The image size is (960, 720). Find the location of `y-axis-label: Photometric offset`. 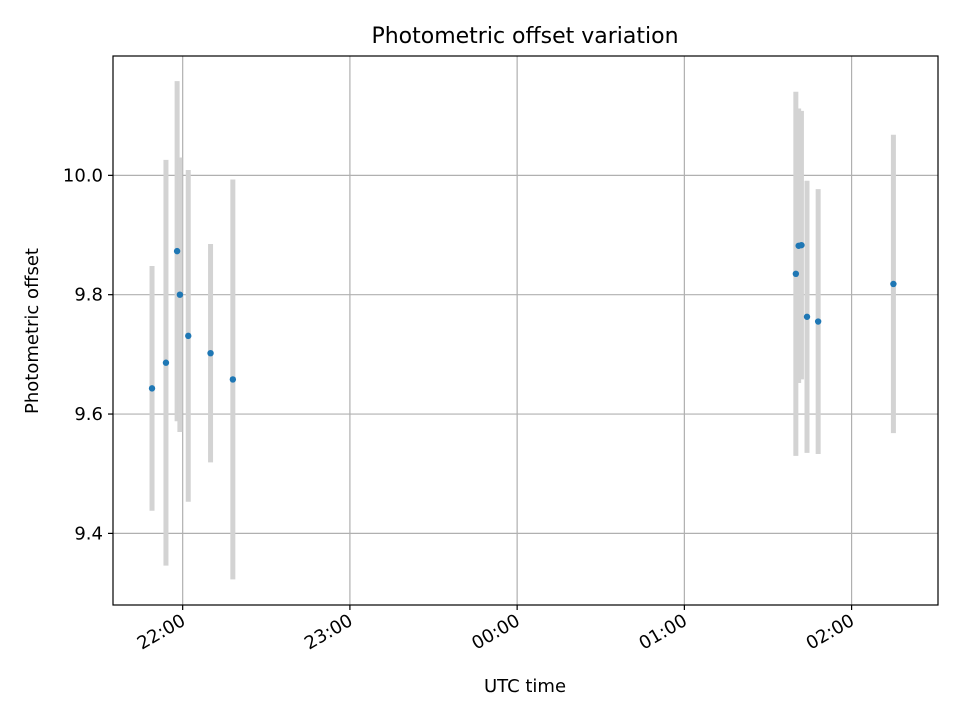

y-axis-label: Photometric offset is located at coordinates (32, 331).